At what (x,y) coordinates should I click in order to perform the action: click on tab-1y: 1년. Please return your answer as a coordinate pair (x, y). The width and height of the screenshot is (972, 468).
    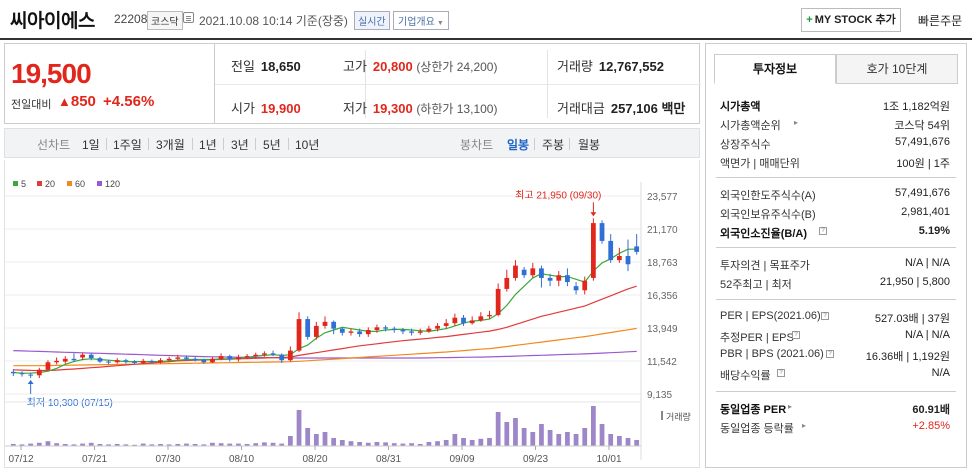
    Looking at the image, I should click on (208, 145).